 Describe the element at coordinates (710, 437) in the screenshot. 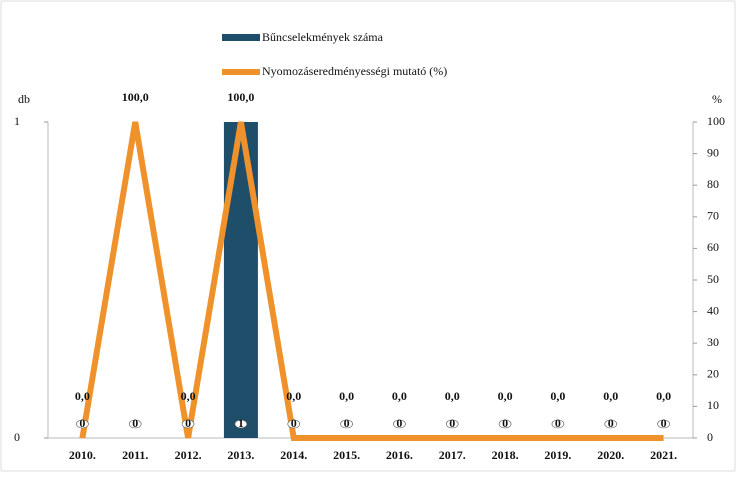

I see `y2-tick-label: 0` at that location.